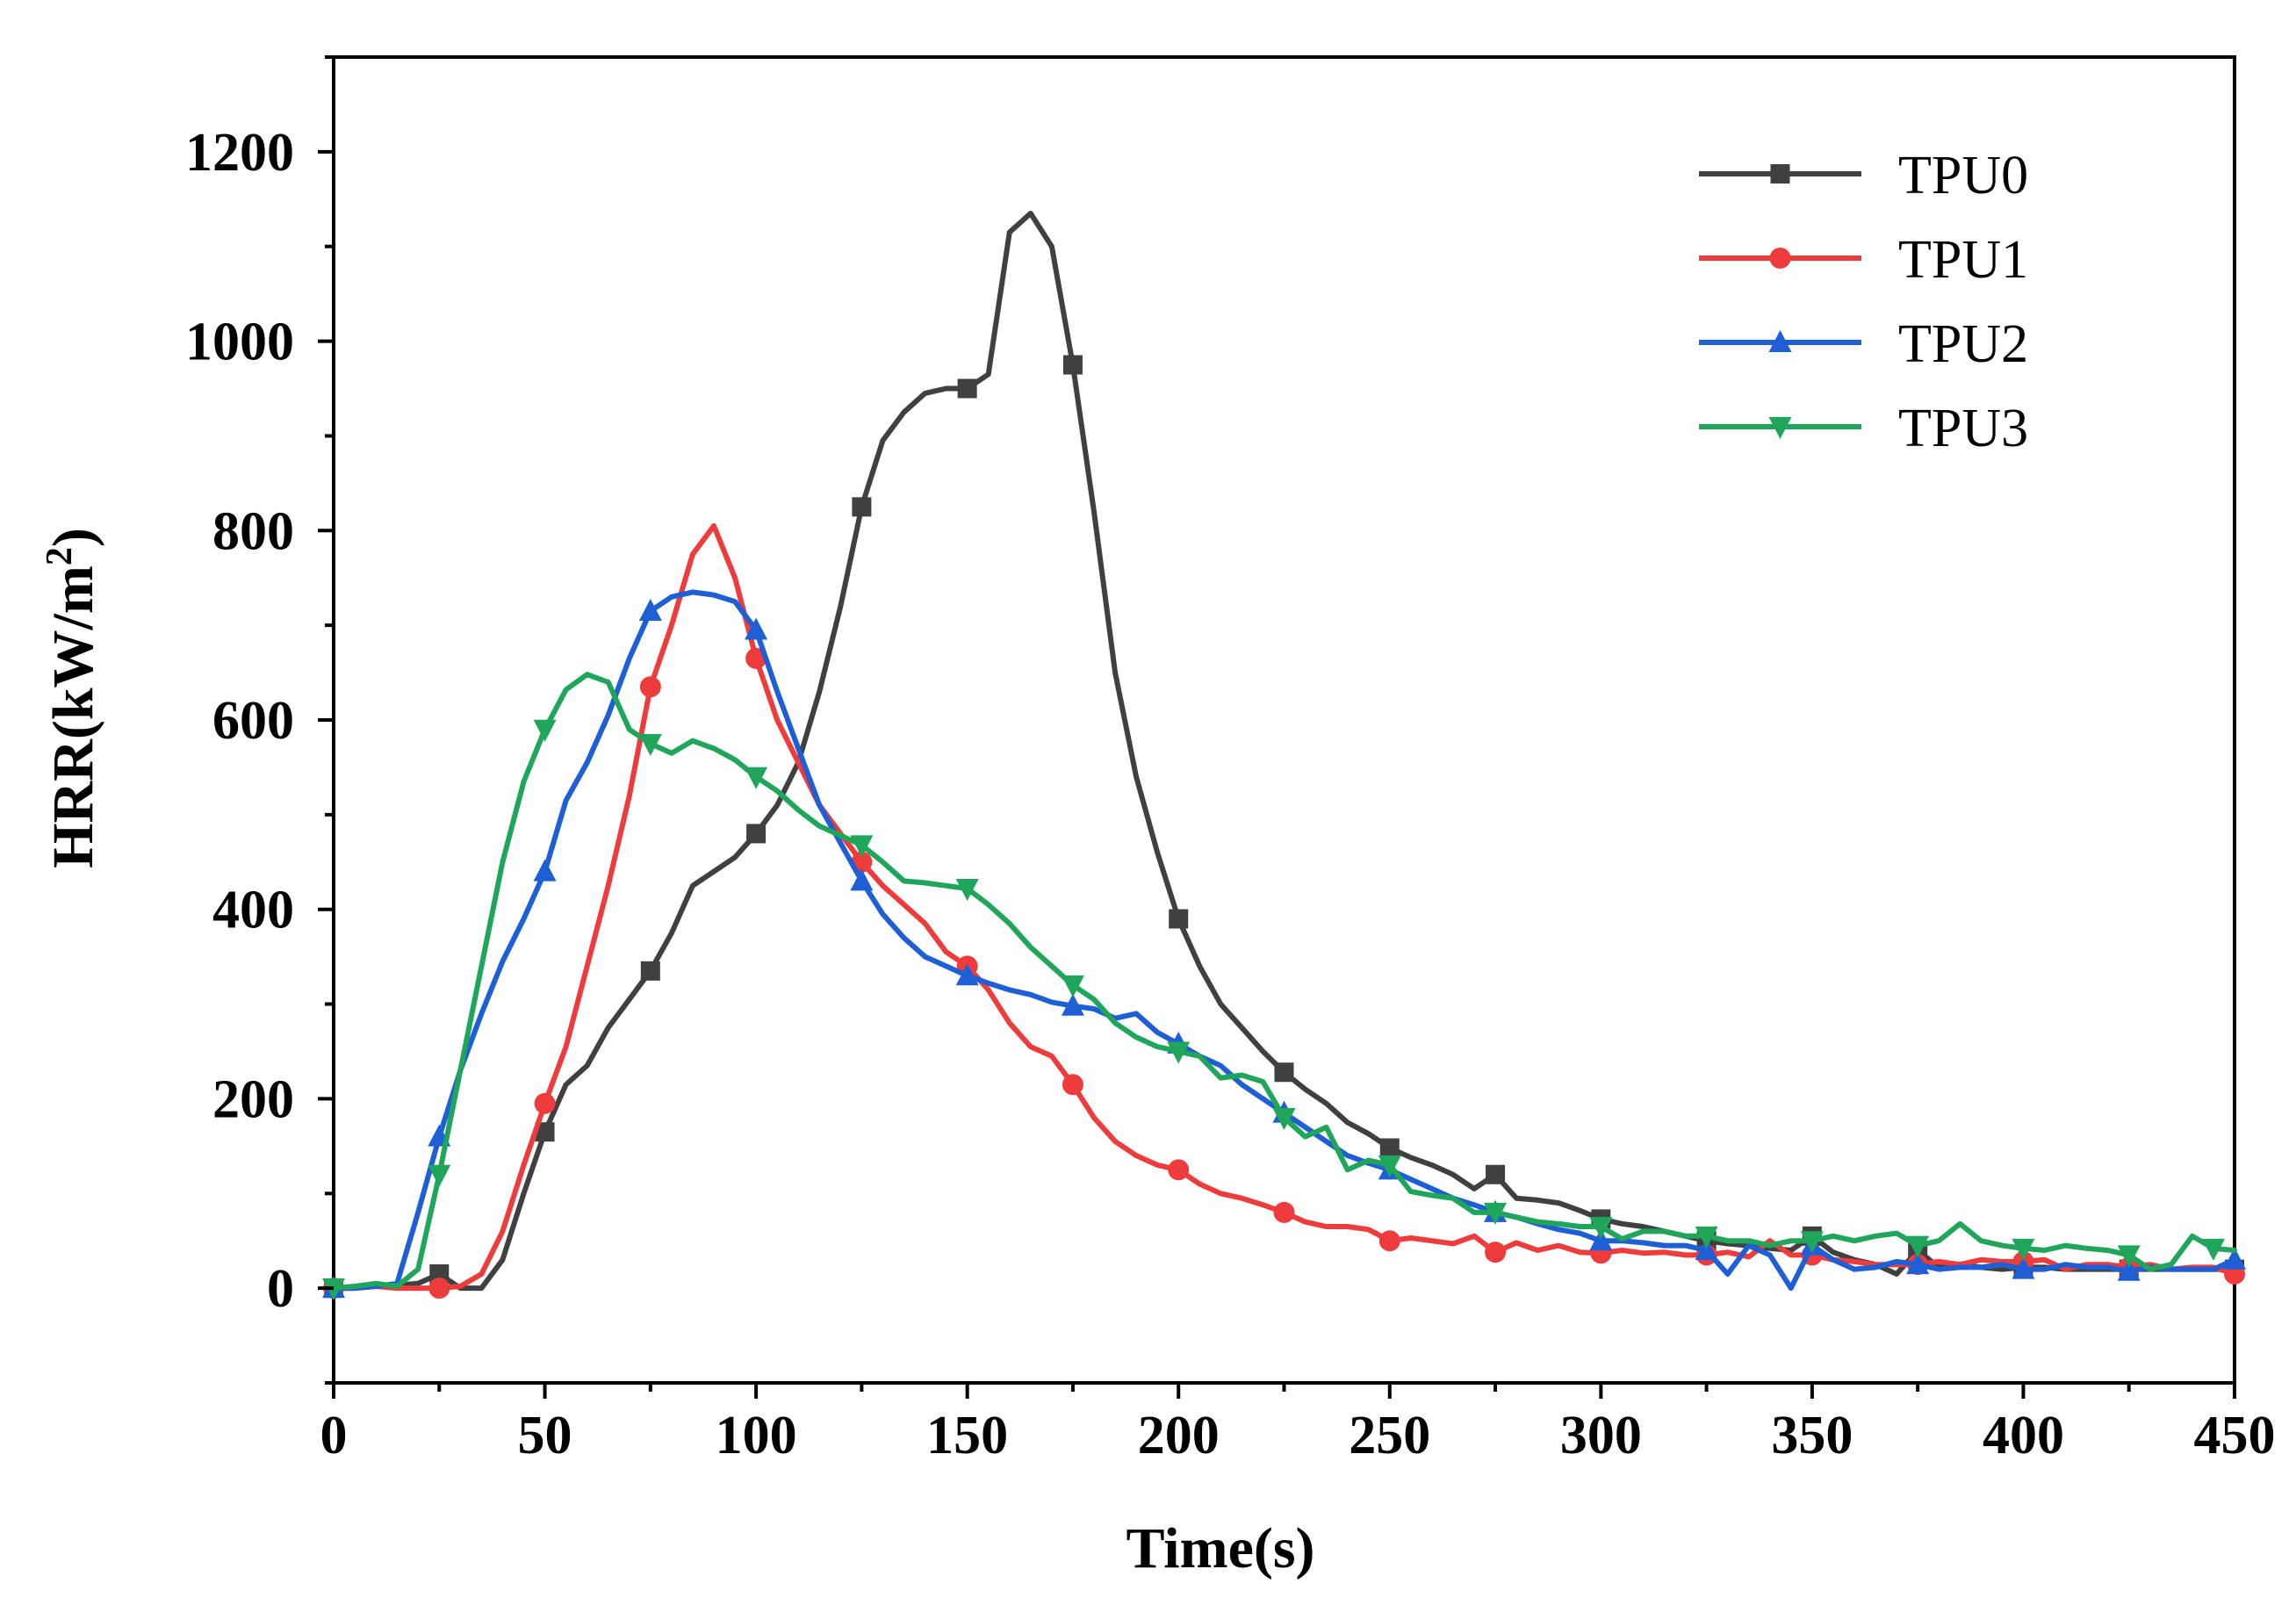 Image resolution: width=2296 pixels, height=1598 pixels. What do you see at coordinates (1864, 260) in the screenshot?
I see `legend-item-tpu1: TPU1` at bounding box center [1864, 260].